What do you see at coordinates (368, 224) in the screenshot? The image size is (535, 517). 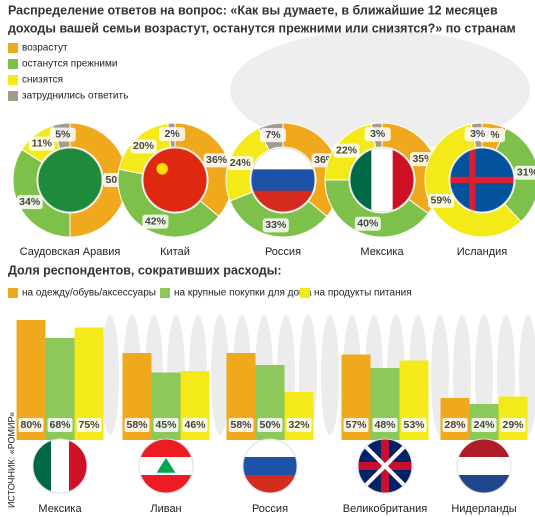 I see `value-label: 40%` at bounding box center [368, 224].